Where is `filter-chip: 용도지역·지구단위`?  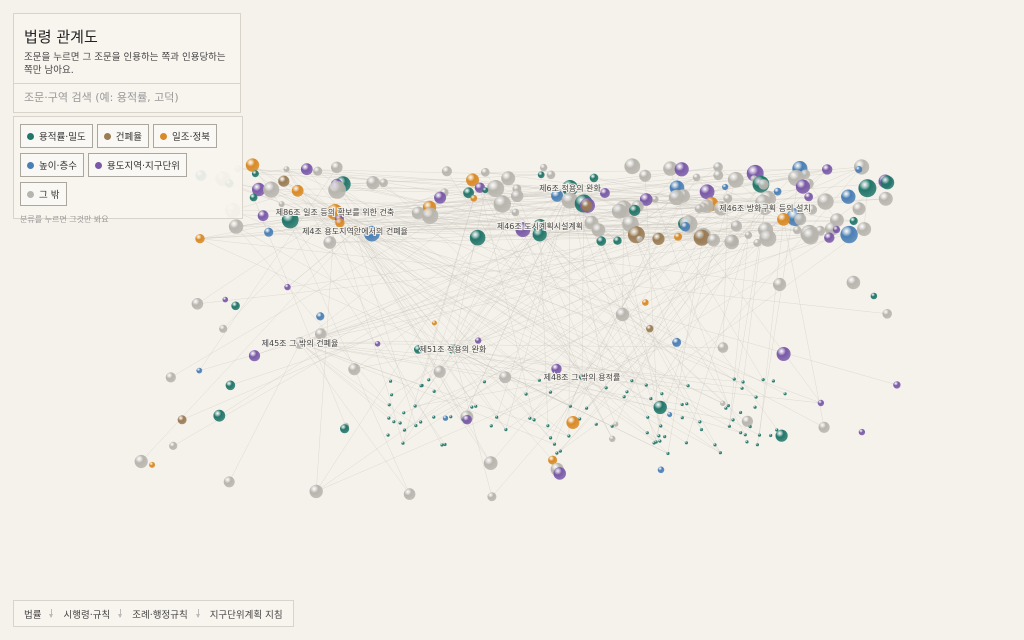 filter-chip: 용도지역·지구단위 is located at coordinates (137, 165).